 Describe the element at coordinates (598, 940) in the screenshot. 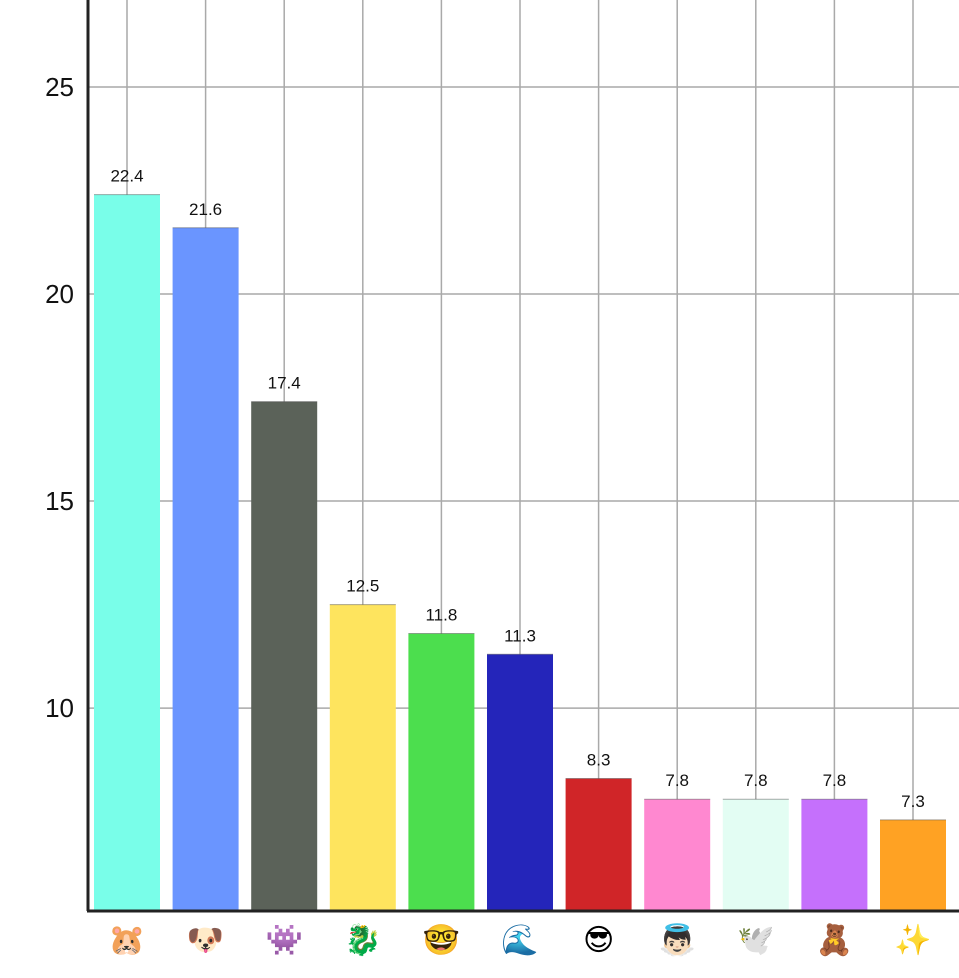

I see `x-category-label: 😎` at that location.